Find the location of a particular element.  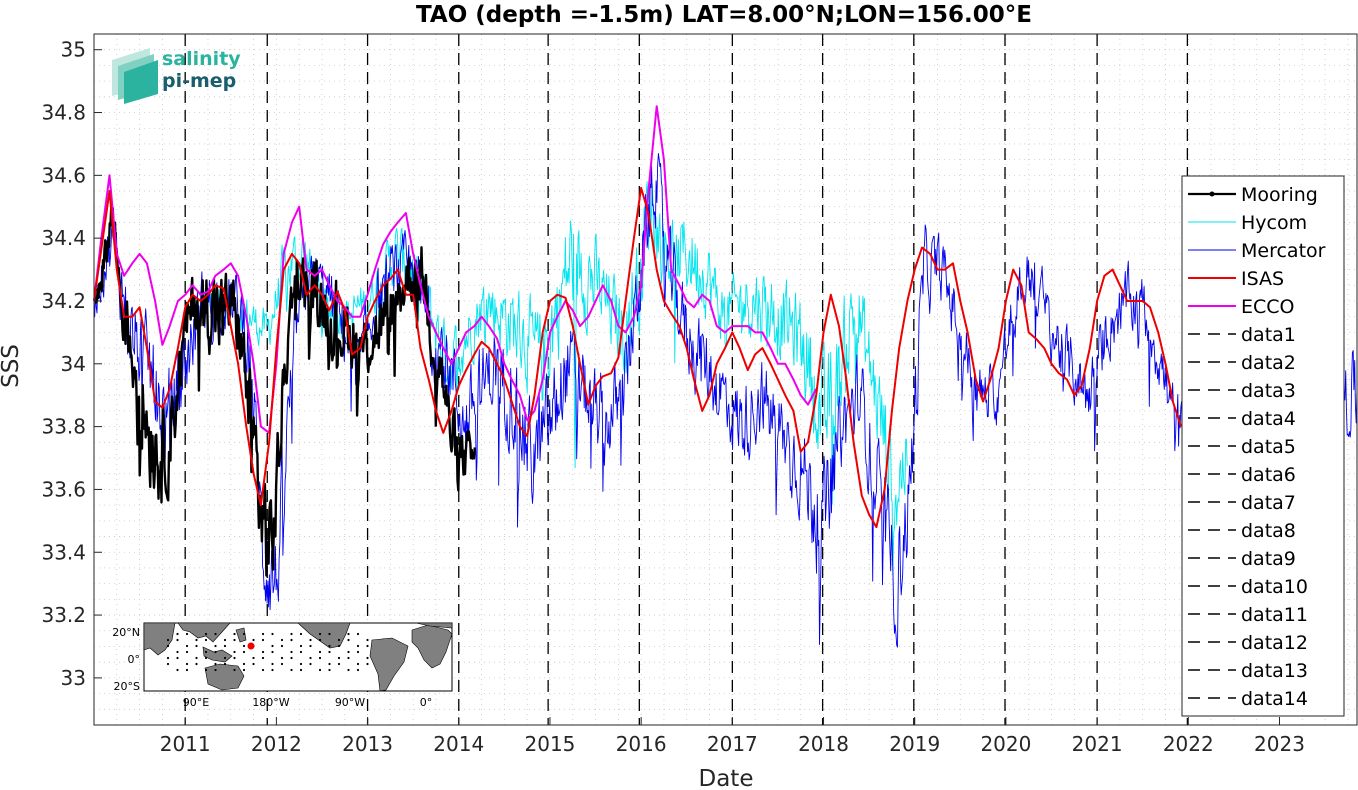

legend-entry: data3 is located at coordinates (1242, 391).